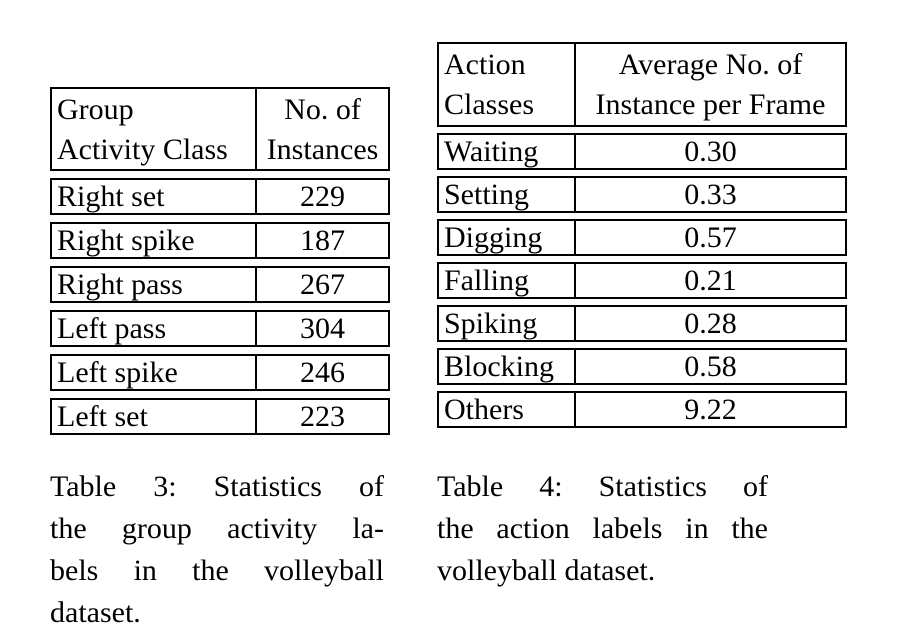  What do you see at coordinates (709, 280) in the screenshot?
I see `row-value: 0.21` at bounding box center [709, 280].